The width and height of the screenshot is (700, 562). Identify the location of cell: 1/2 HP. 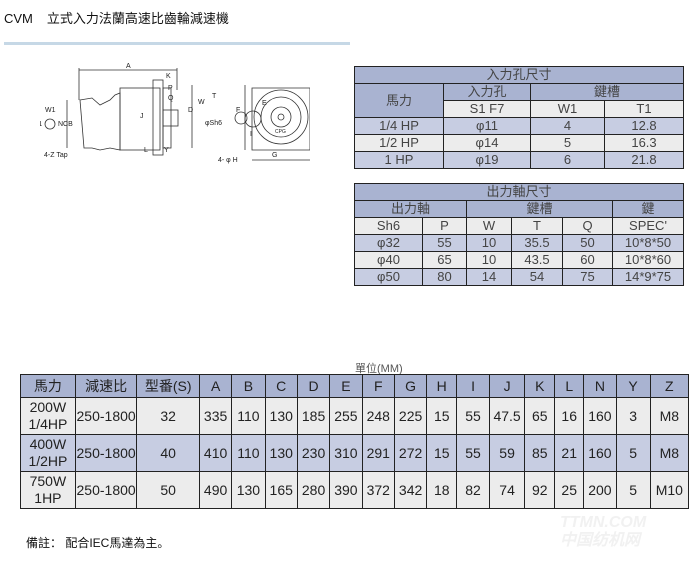
(399, 143).